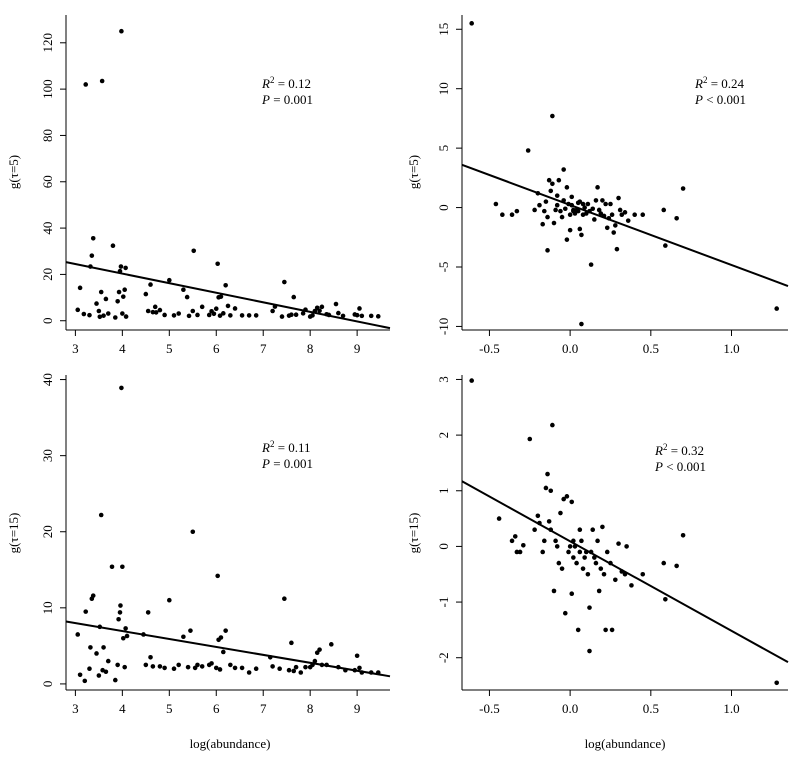 This screenshot has width=800, height=760. I want to click on y-tick-label: 120, so click(47, 43).